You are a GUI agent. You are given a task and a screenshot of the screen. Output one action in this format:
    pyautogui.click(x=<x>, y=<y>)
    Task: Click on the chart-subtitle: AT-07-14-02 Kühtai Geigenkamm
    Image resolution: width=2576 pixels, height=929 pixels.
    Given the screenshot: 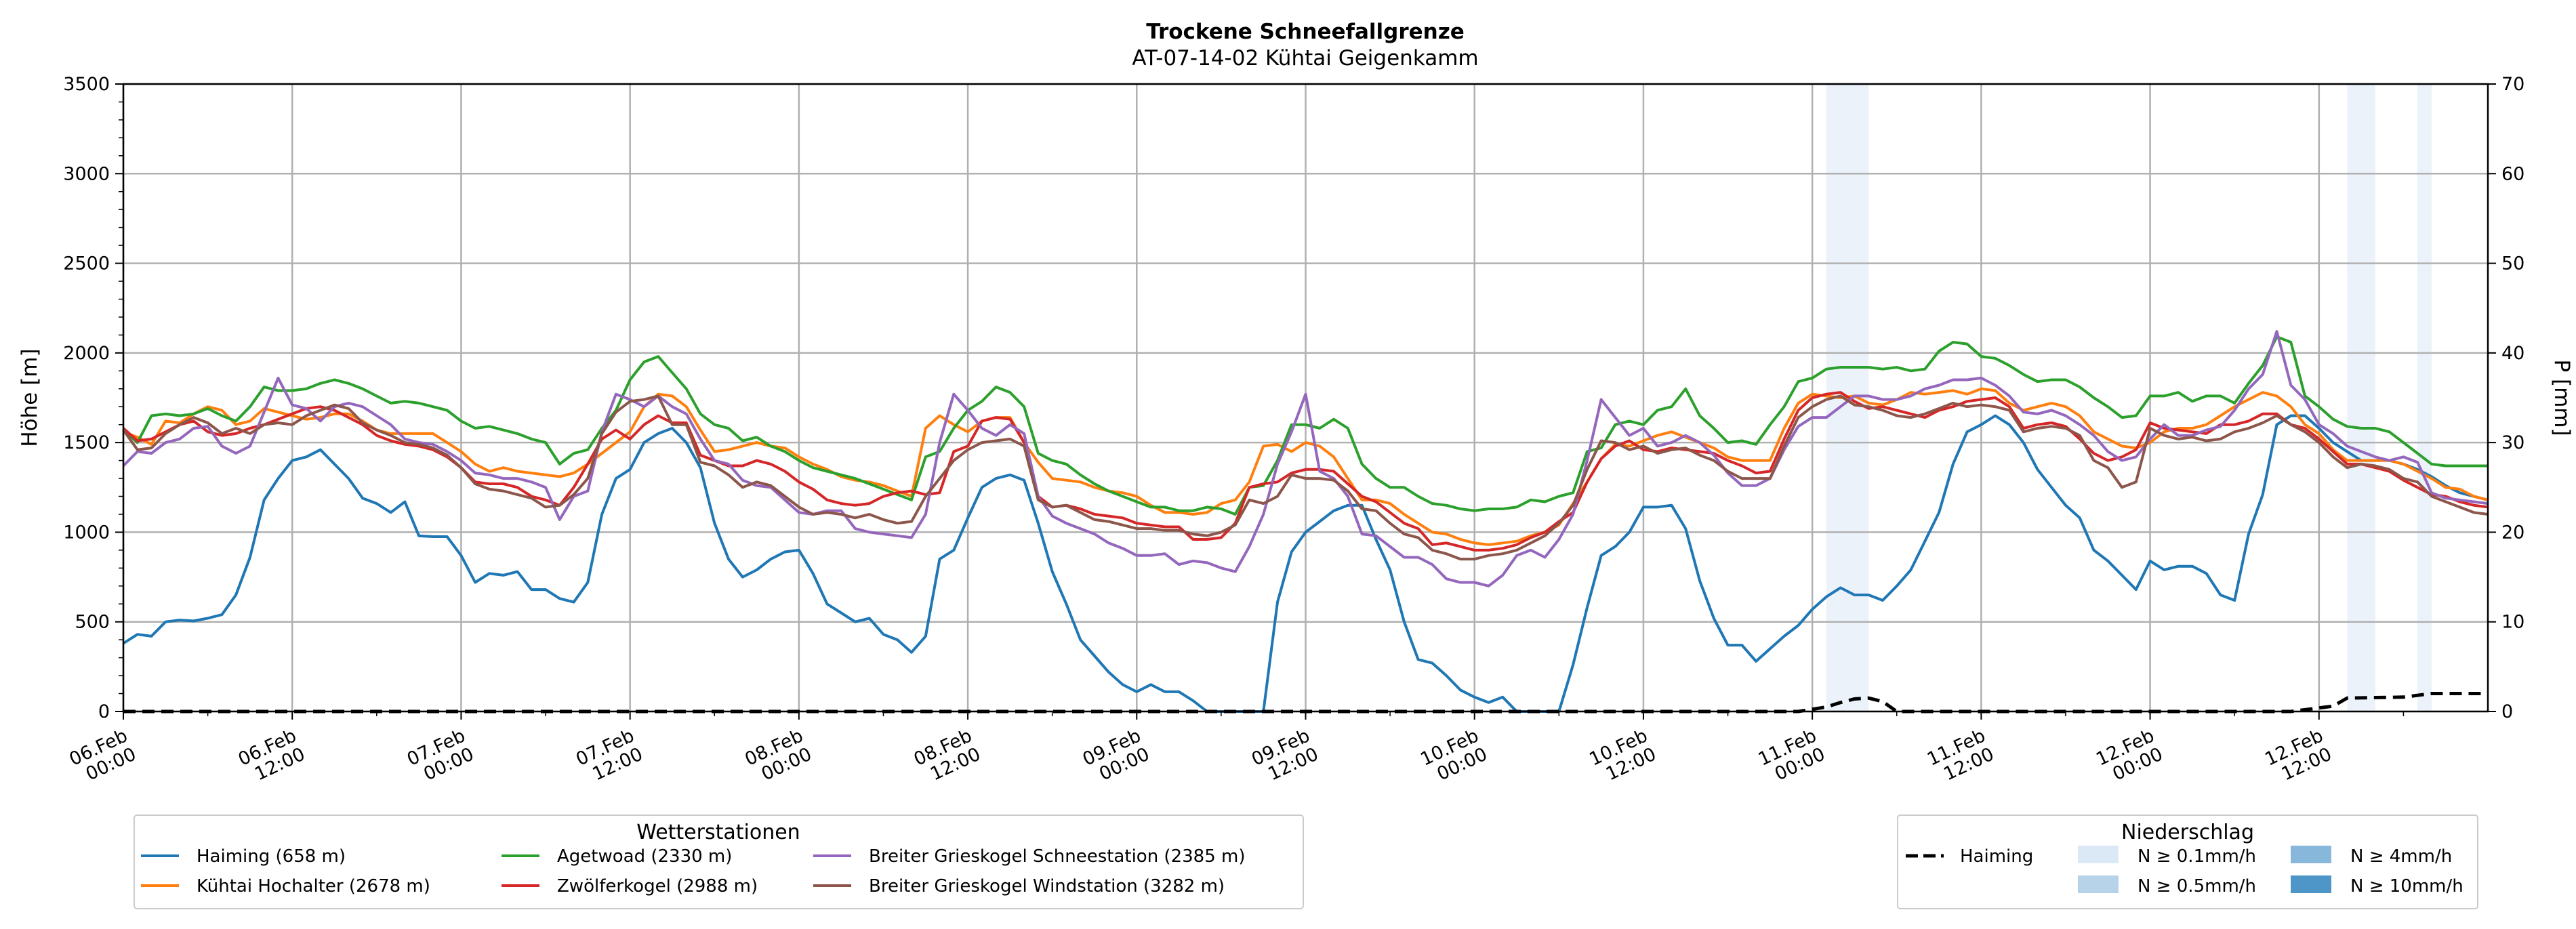 What is the action you would take?
    pyautogui.click(x=1305, y=58)
    